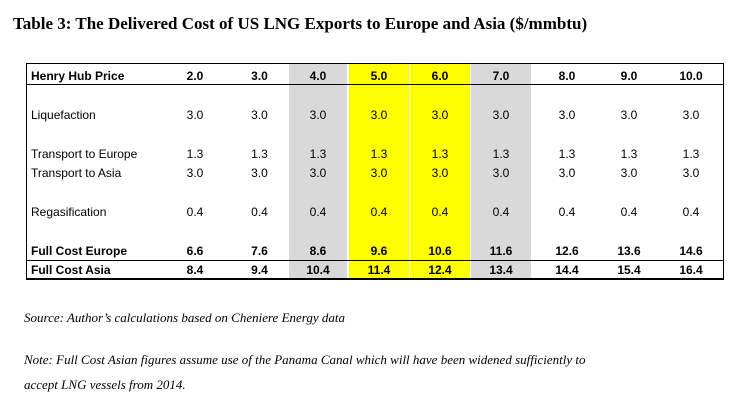  What do you see at coordinates (567, 251) in the screenshot?
I see `table-cell: 12.6` at bounding box center [567, 251].